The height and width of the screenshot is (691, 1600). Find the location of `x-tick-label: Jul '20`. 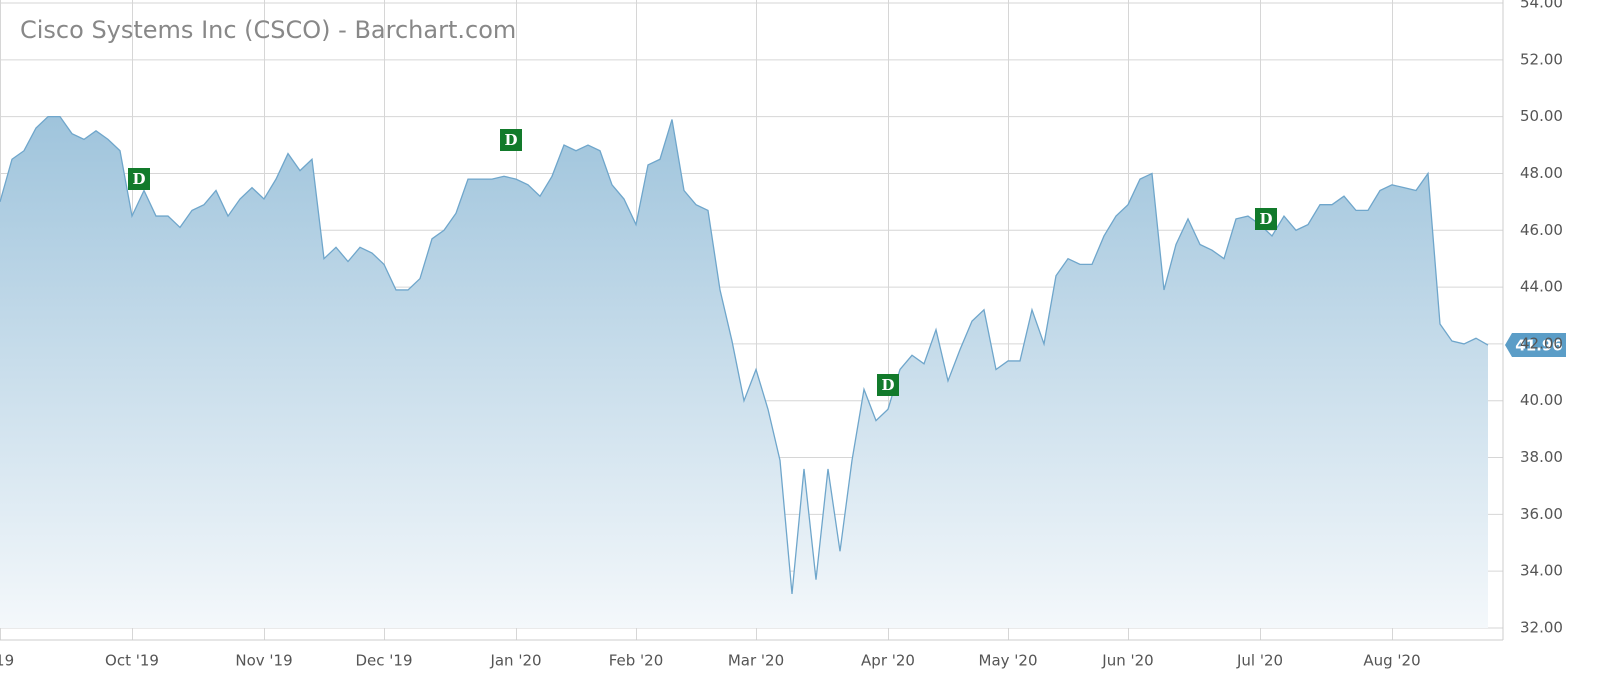

x-tick-label: Jul '20 is located at coordinates (1259, 661).